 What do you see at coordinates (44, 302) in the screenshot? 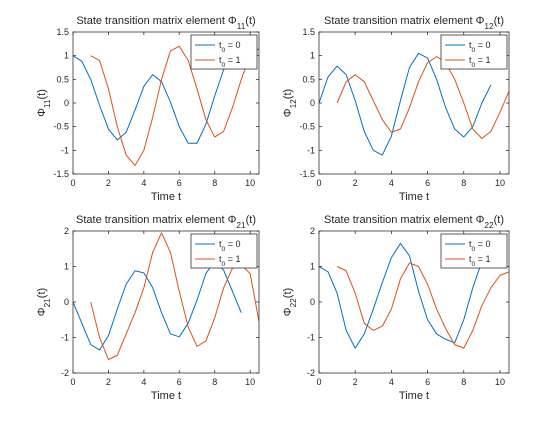
I see `y-axis-label: Φ21(t)` at bounding box center [44, 302].